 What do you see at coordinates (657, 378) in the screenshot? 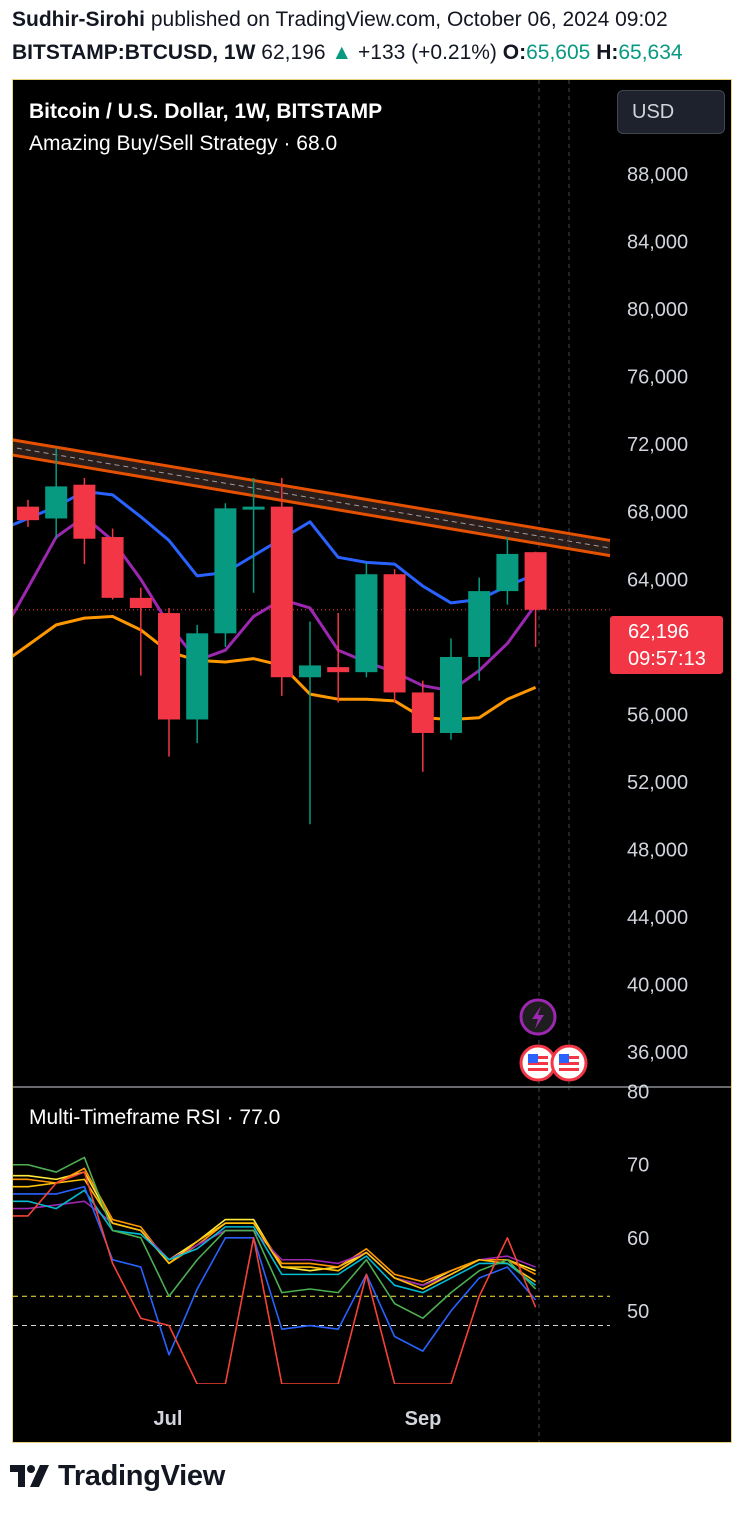
I see `price-tick-label: 76,000` at bounding box center [657, 378].